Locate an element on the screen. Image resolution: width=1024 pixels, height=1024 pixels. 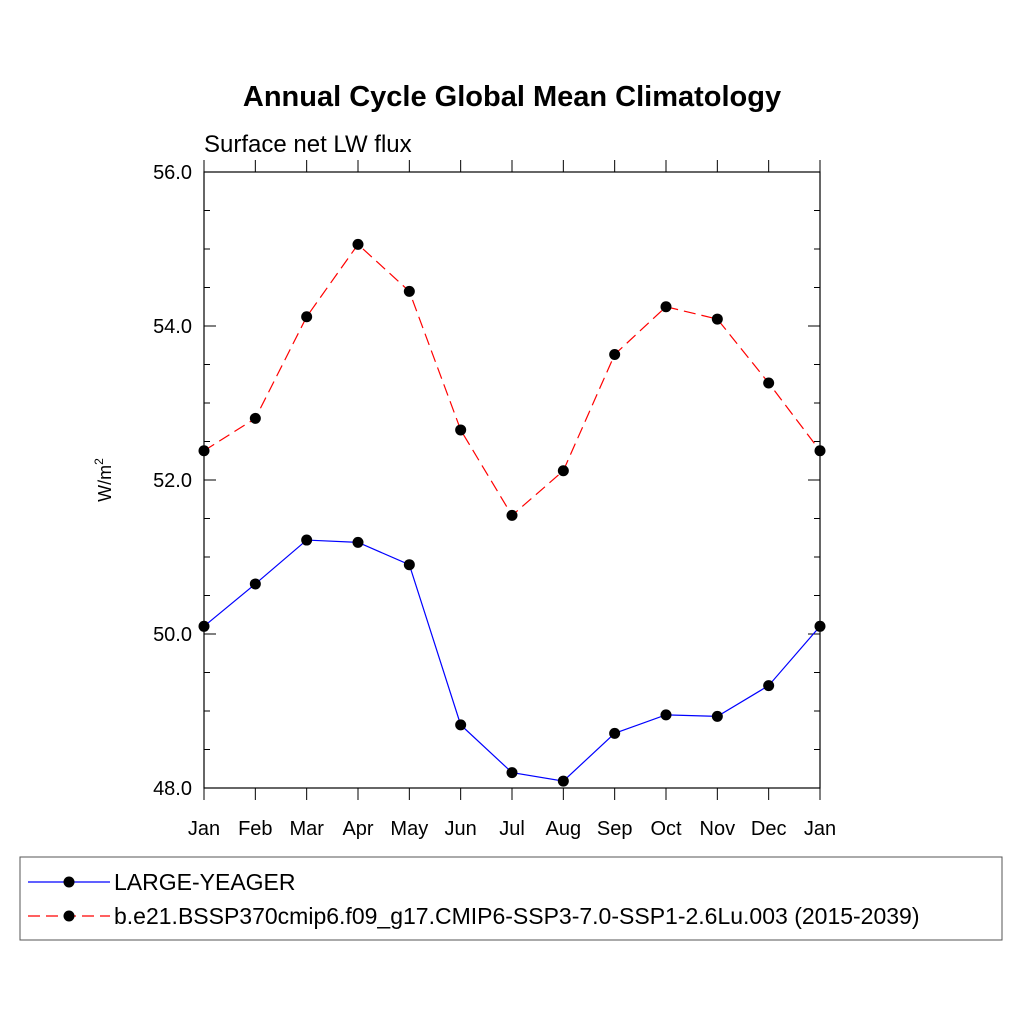
y-tick-label: 52.0 is located at coordinates (172, 481).